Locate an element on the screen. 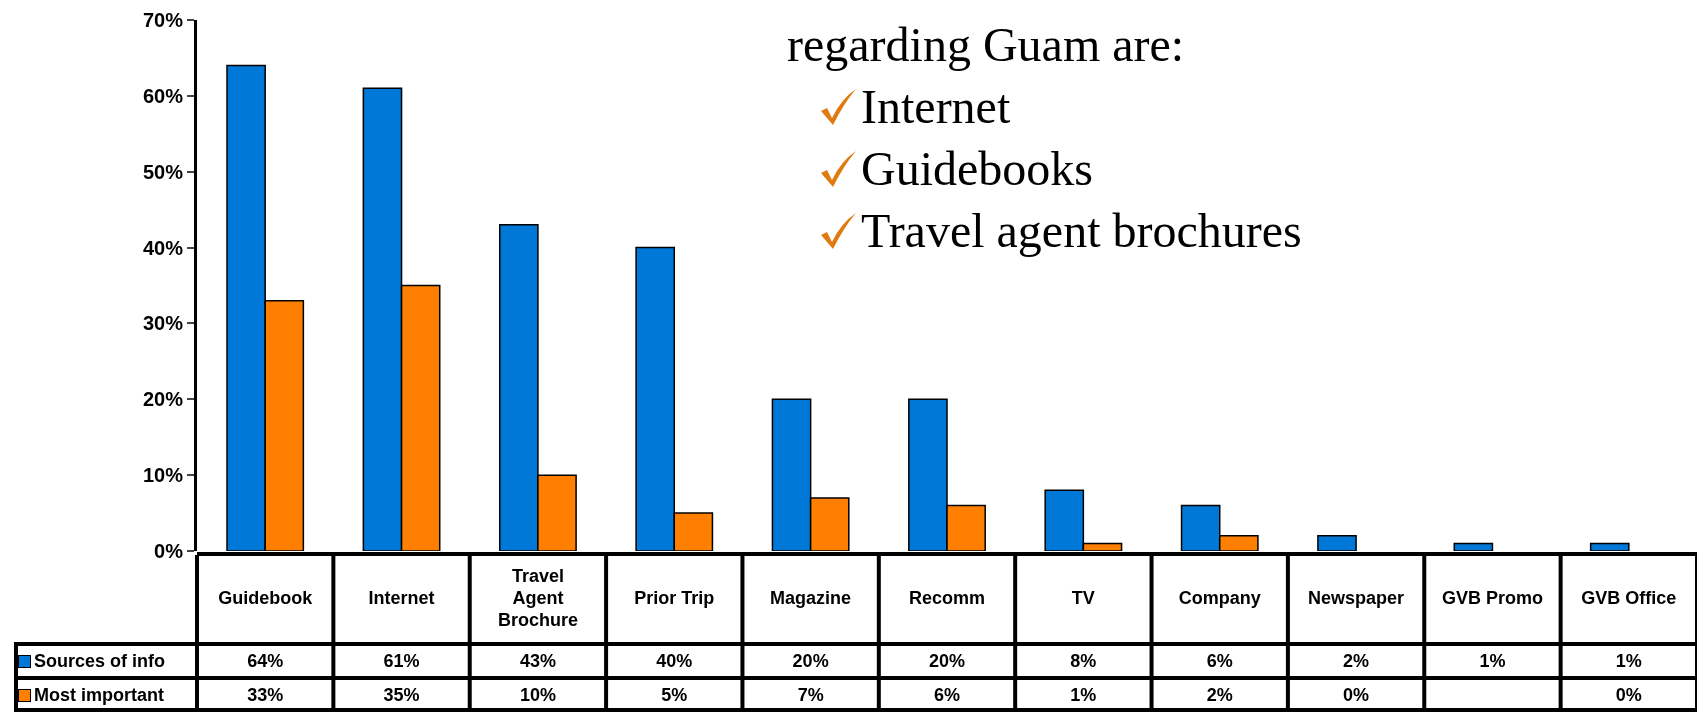 The width and height of the screenshot is (1697, 712). x-tick-label: Internet is located at coordinates (401, 598).